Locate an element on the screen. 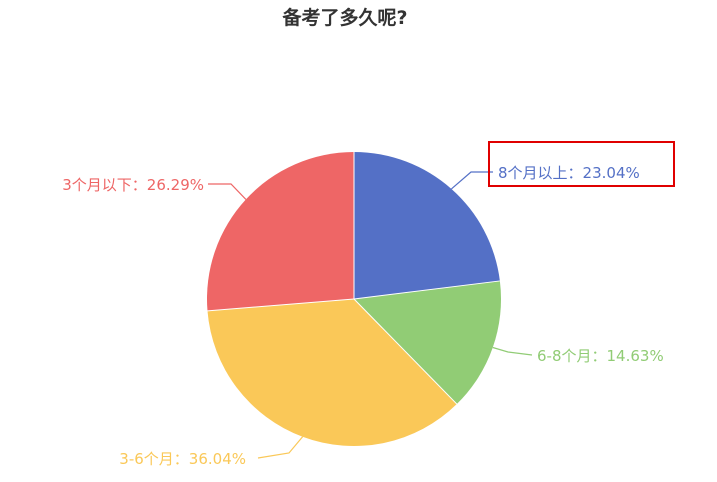  pie-label-2: 6-8个月：14.63% is located at coordinates (600, 356).